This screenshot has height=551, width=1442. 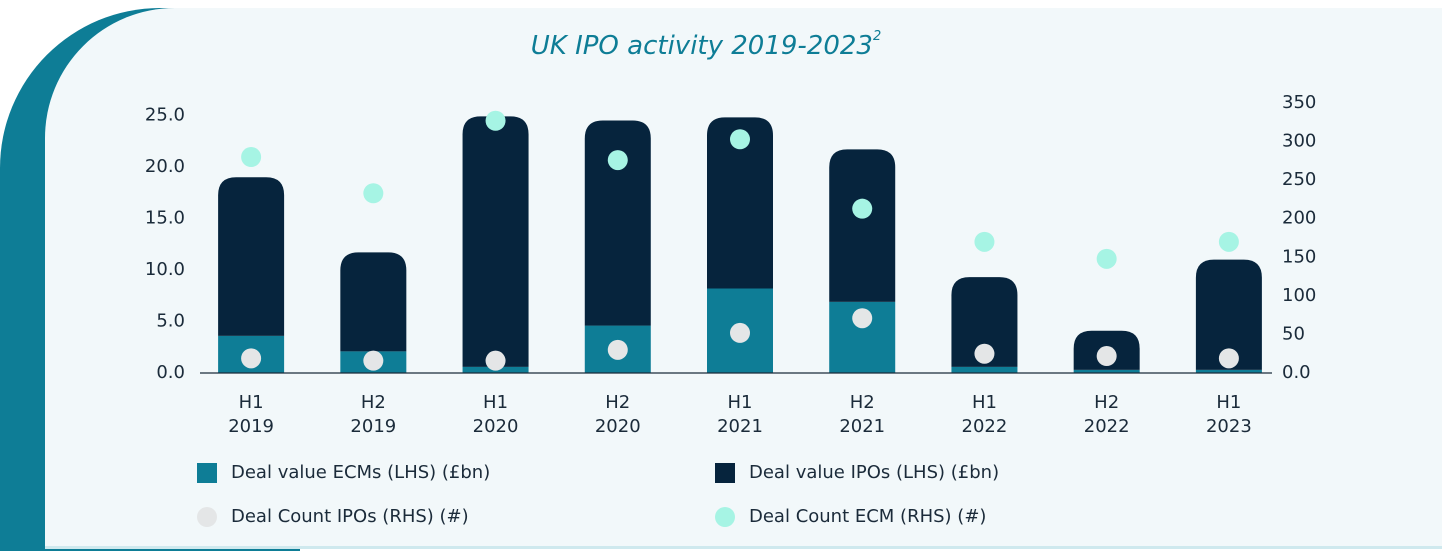 I want to click on y2-tick-label: 200, so click(x=1299, y=218).